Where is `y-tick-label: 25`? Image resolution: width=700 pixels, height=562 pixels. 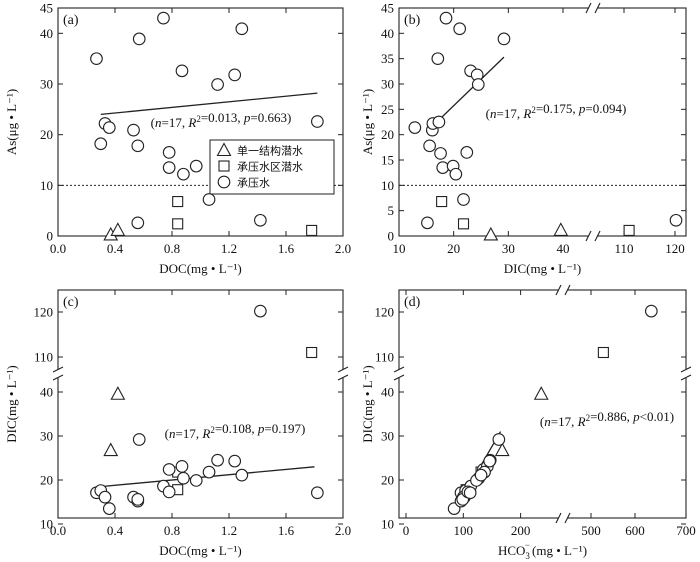
y-tick-label: 25 is located at coordinates (387, 109).